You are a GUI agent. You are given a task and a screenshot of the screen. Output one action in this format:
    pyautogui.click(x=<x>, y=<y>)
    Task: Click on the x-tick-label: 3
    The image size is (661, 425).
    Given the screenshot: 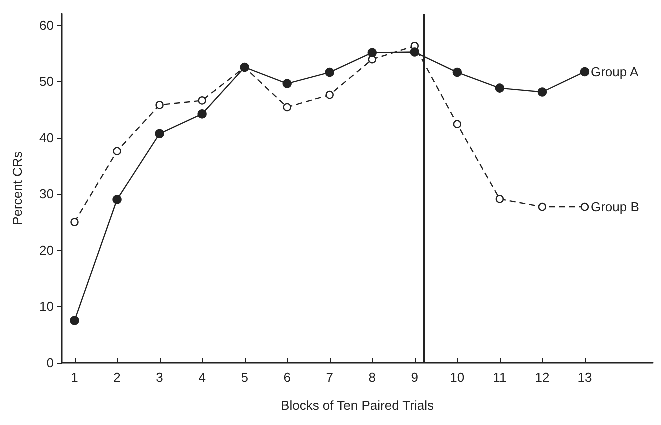 What is the action you would take?
    pyautogui.click(x=160, y=377)
    